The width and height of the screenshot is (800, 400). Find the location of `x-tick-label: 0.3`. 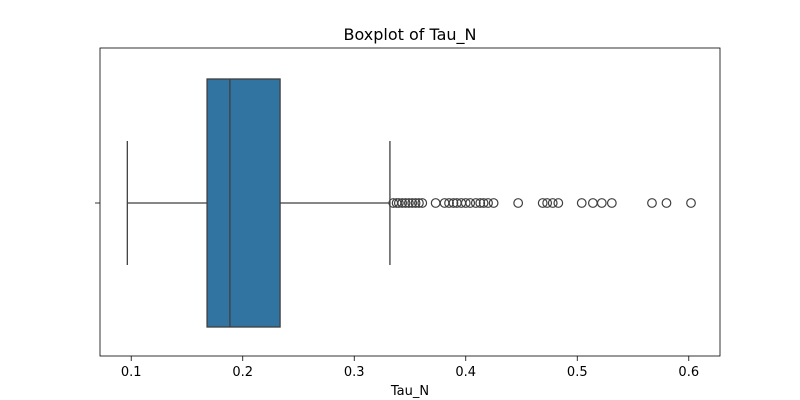

x-tick-label: 0.3 is located at coordinates (354, 372).